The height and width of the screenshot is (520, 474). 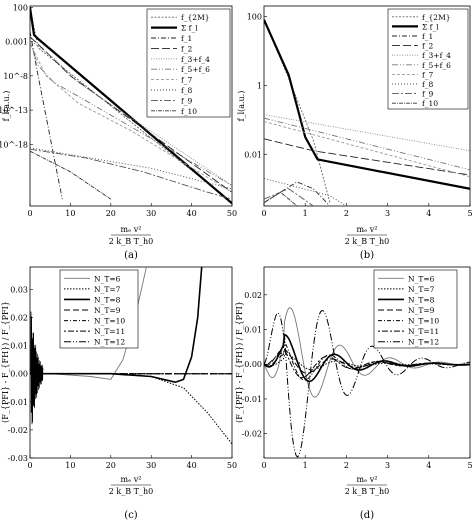 I want to click on x-tick-label: 3, so click(x=387, y=213).